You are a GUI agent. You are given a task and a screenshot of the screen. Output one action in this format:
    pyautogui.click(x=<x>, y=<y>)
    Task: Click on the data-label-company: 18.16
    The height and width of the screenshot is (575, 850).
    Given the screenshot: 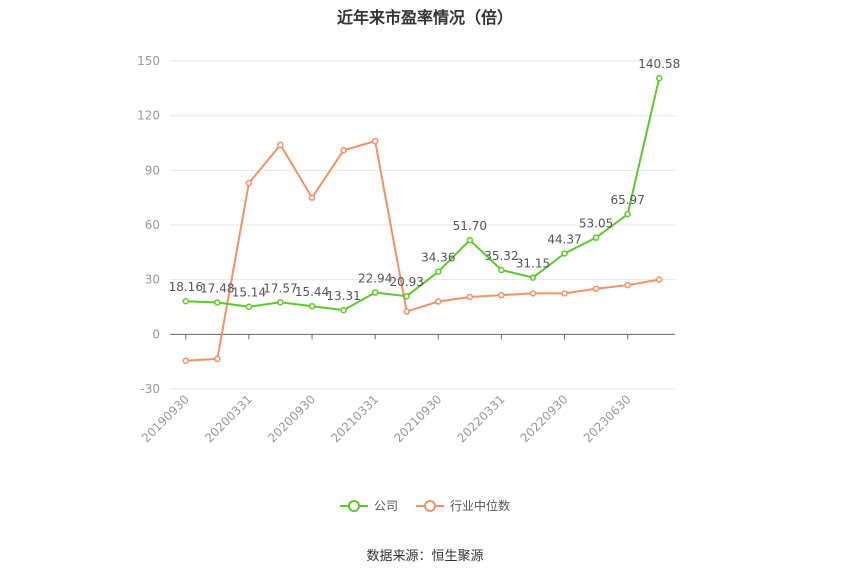 What is the action you would take?
    pyautogui.click(x=186, y=287)
    